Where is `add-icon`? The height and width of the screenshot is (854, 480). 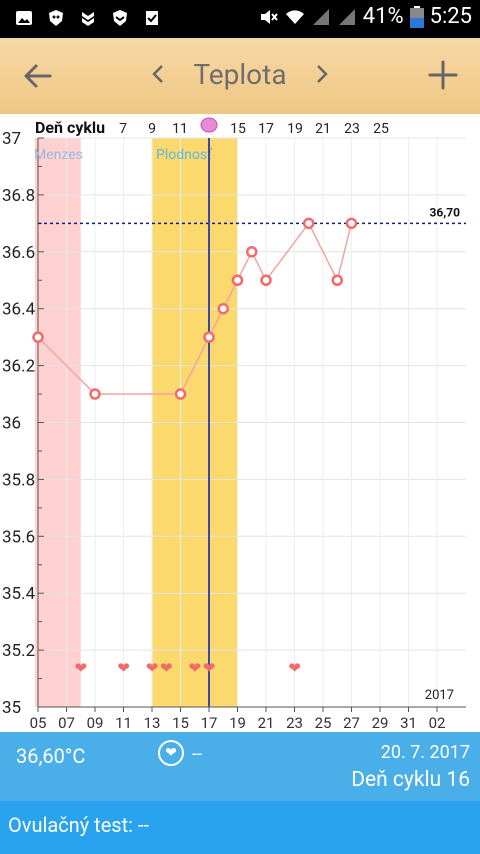
add-icon is located at coordinates (443, 75).